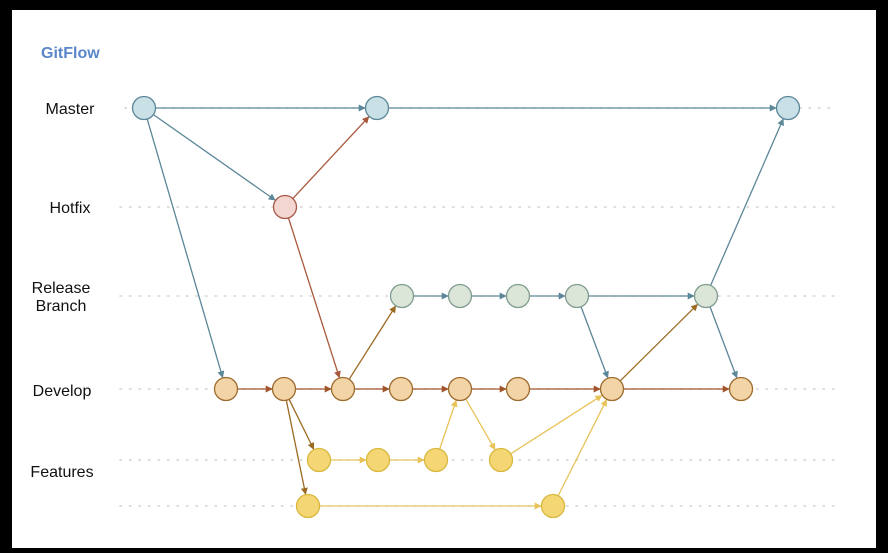 This screenshot has height=553, width=888. I want to click on edge-r5-m3, so click(747, 202).